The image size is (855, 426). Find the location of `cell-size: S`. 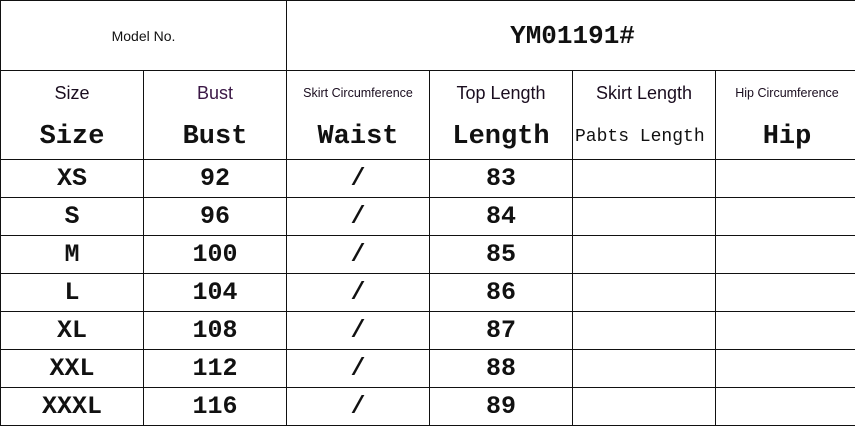

cell-size: S is located at coordinates (72, 217).